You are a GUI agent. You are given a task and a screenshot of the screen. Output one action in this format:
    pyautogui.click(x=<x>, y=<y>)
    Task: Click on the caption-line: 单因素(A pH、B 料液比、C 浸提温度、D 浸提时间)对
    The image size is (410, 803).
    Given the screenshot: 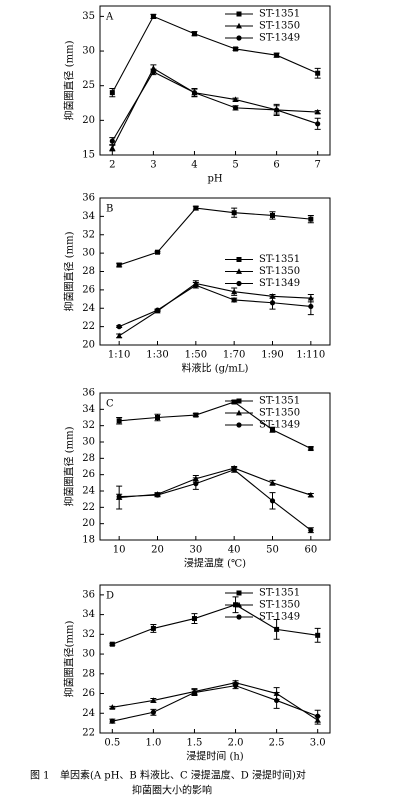 What is the action you would take?
    pyautogui.click(x=183, y=775)
    